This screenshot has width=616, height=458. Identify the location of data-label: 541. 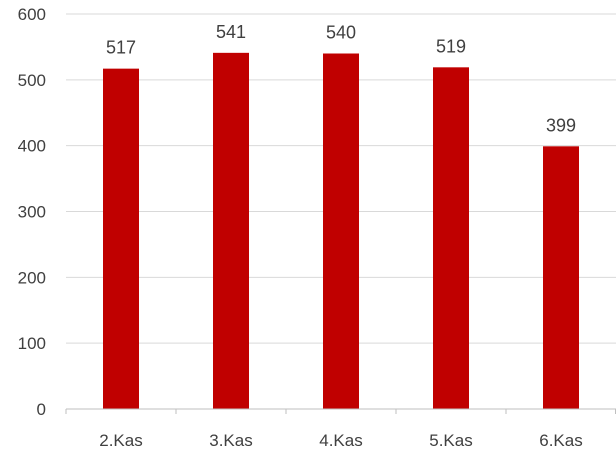
(231, 32).